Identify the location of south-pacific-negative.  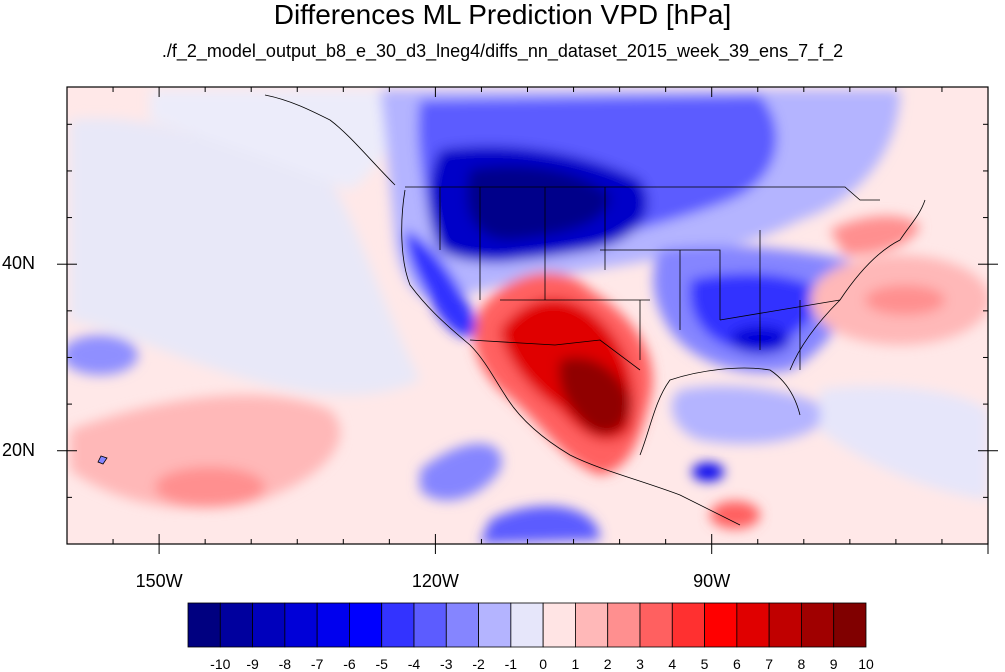
(461, 472).